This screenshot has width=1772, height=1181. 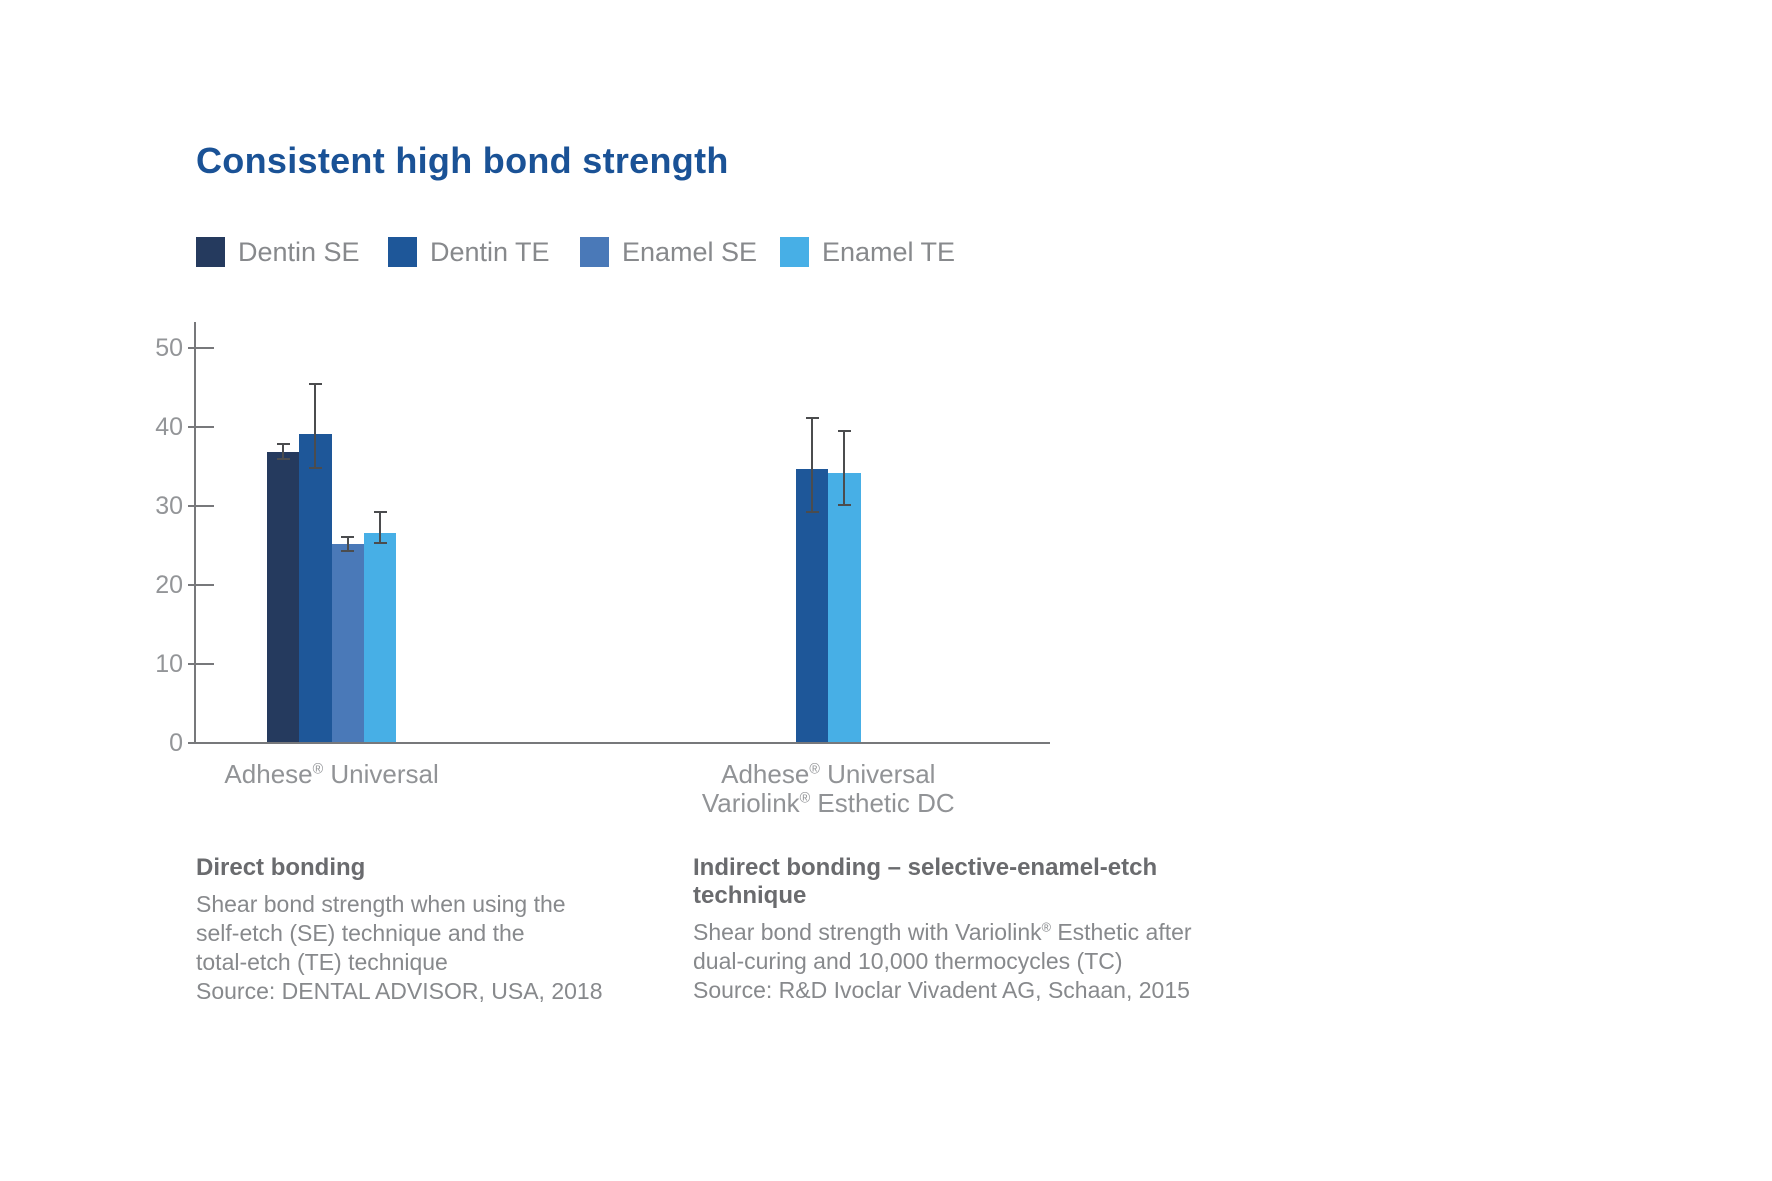 I want to click on note-heading-line: Indirect bonding – selective-enamel-etch, so click(x=925, y=867).